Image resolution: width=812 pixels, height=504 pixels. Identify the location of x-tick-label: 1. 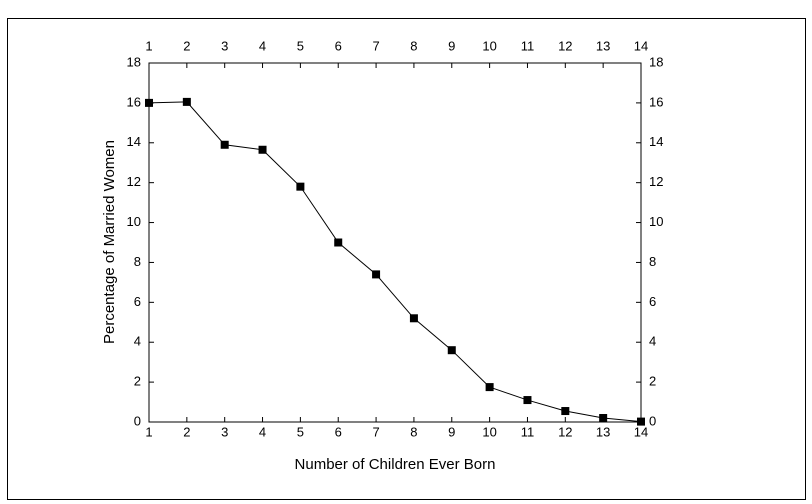
(148, 431).